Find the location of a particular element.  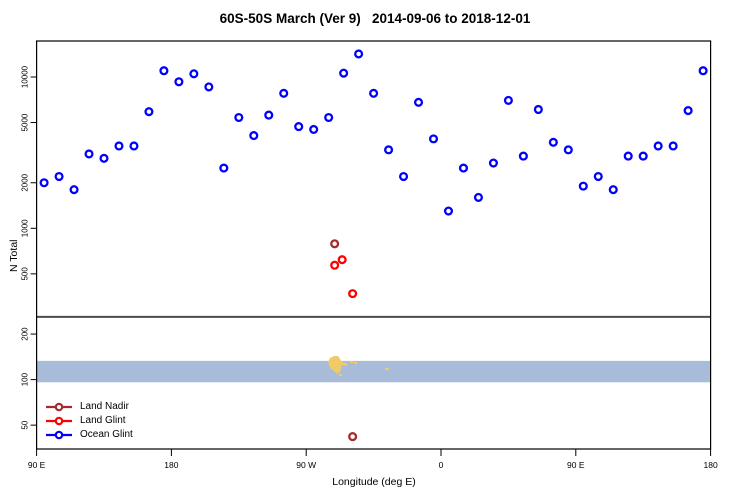

x-tick-label: 90 W is located at coordinates (306, 465).